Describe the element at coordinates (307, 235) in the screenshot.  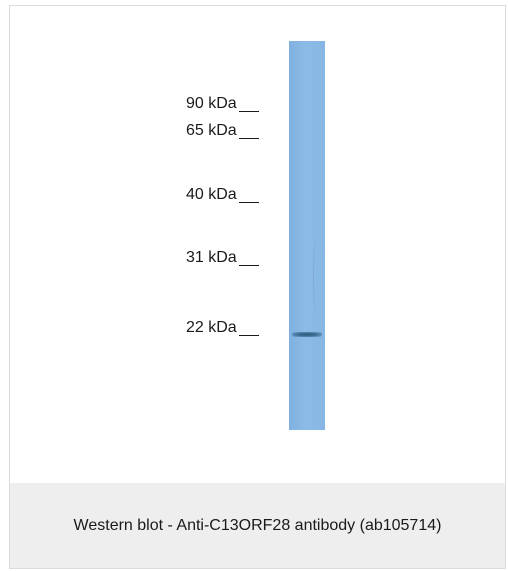
I see `blot-lane` at that location.